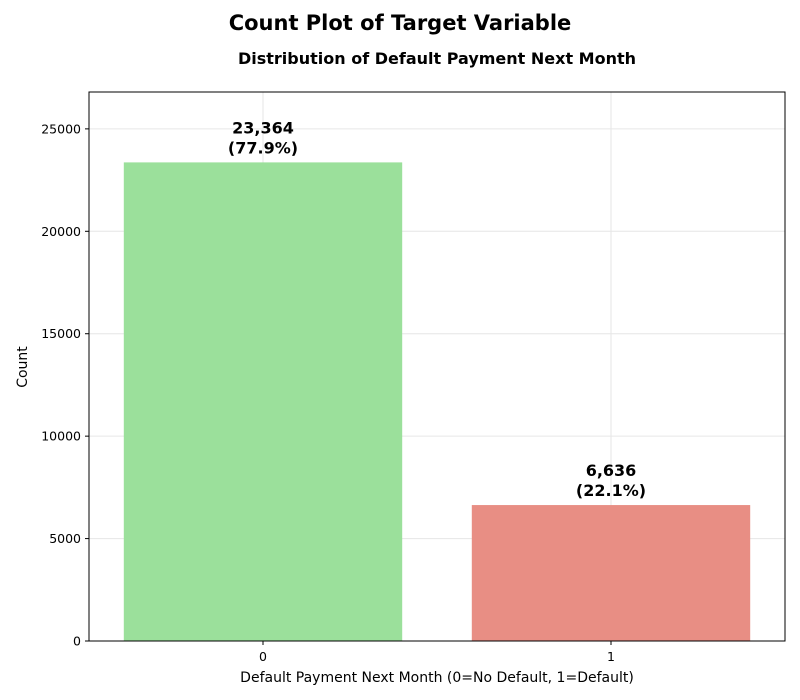  I want to click on bar-percent-label: (22.1%), so click(611, 490).